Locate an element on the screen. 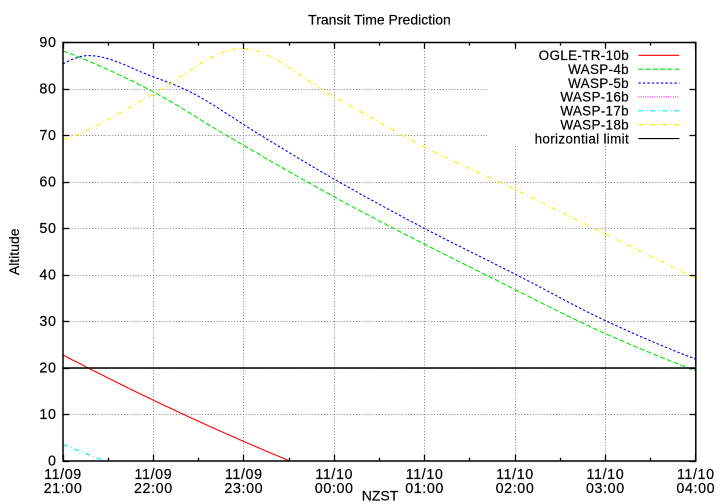  svg-text: WASP-16b is located at coordinates (594, 97).